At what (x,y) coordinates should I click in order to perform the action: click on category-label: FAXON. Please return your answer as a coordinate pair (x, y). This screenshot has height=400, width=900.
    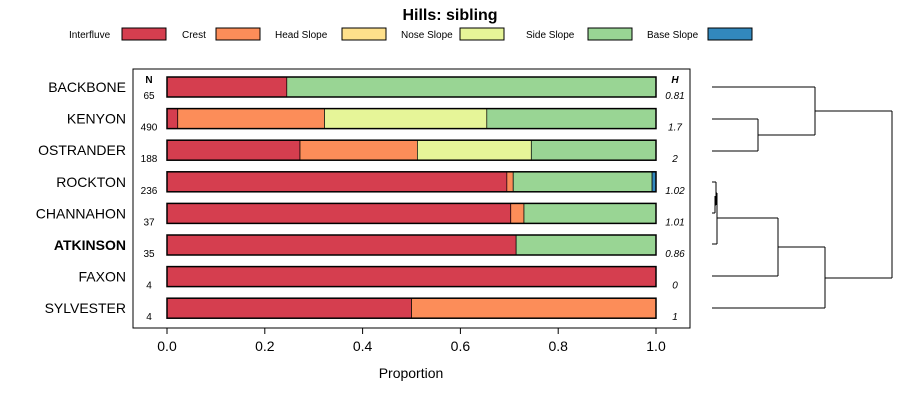
    Looking at the image, I should click on (102, 277).